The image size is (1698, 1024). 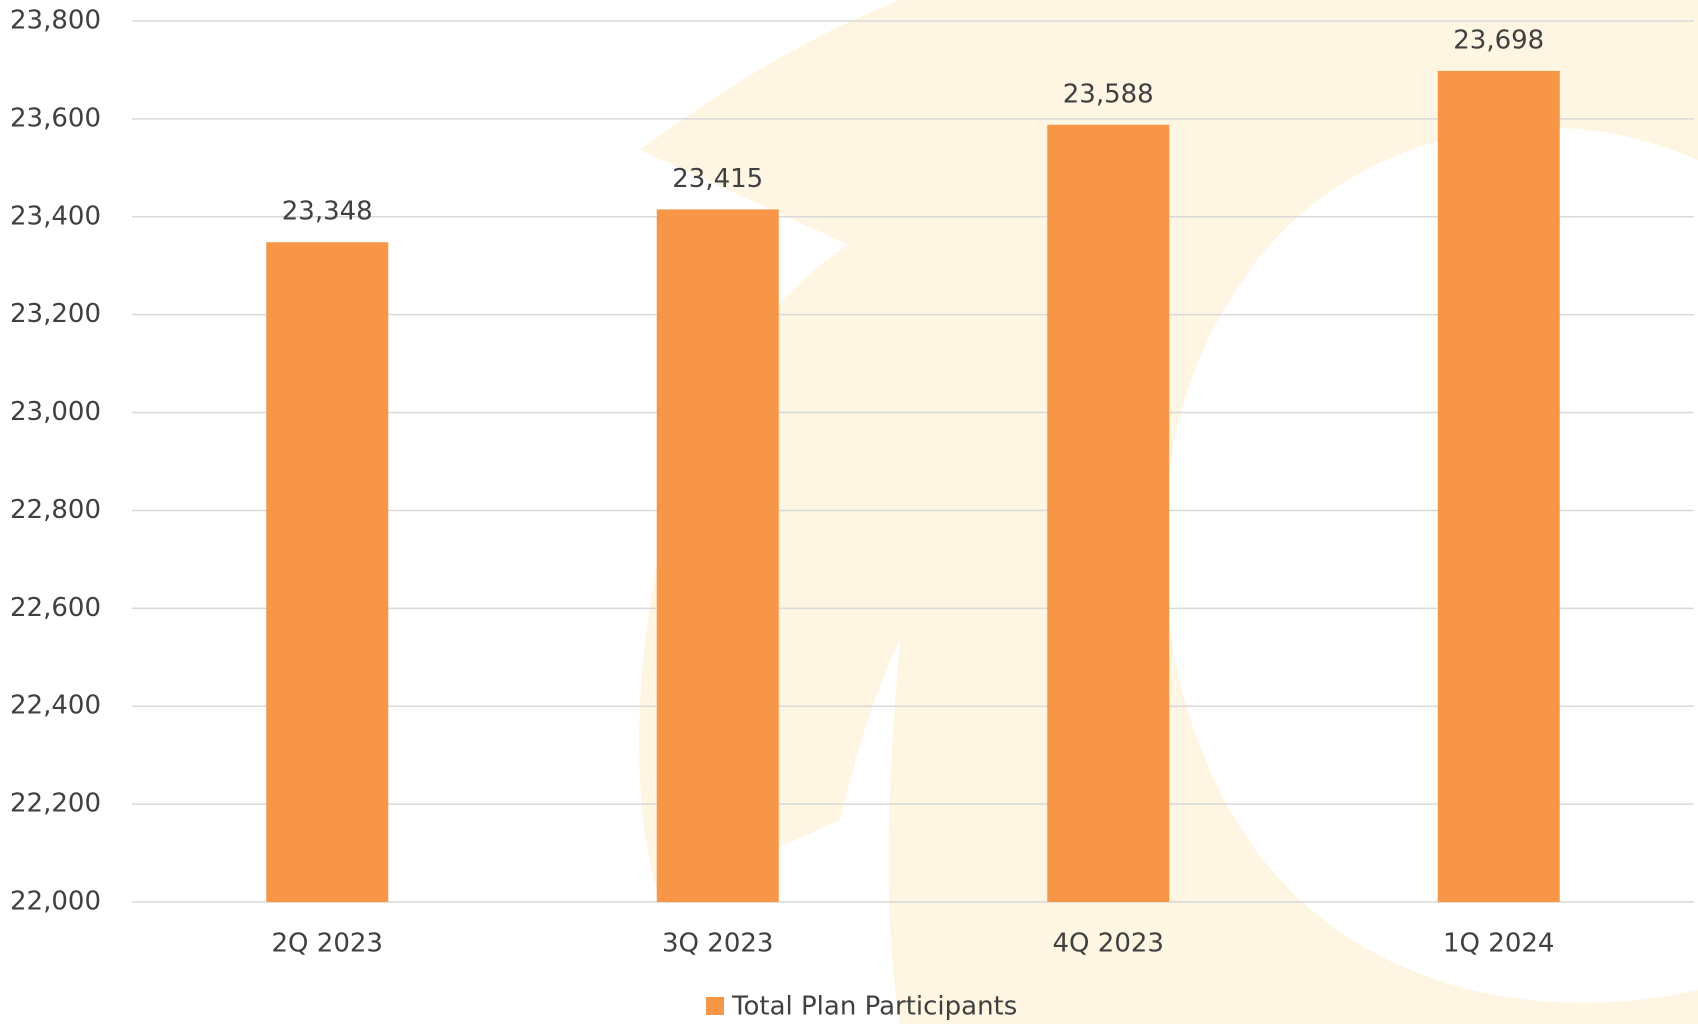 What do you see at coordinates (55, 216) in the screenshot?
I see `y-tick-label: 23,400` at bounding box center [55, 216].